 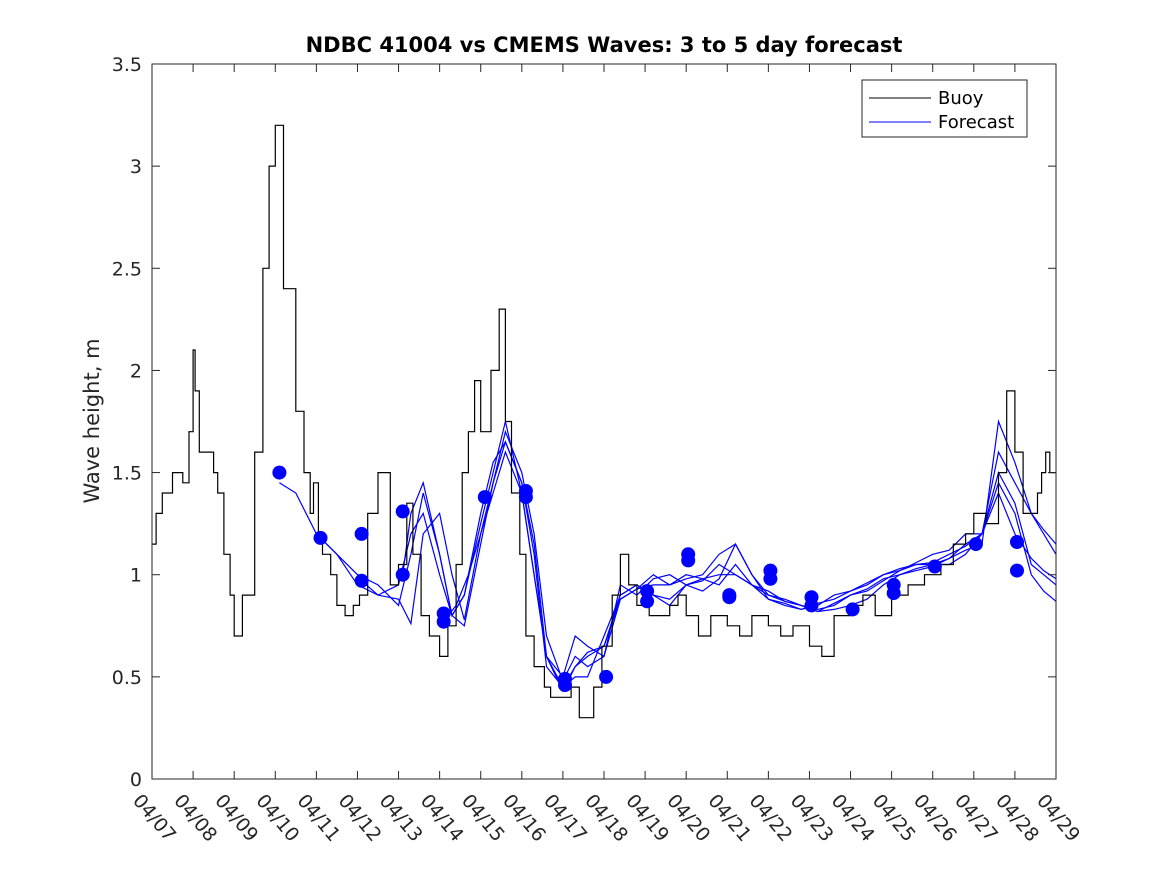 What do you see at coordinates (136, 371) in the screenshot?
I see `y-tick-label: 2` at bounding box center [136, 371].